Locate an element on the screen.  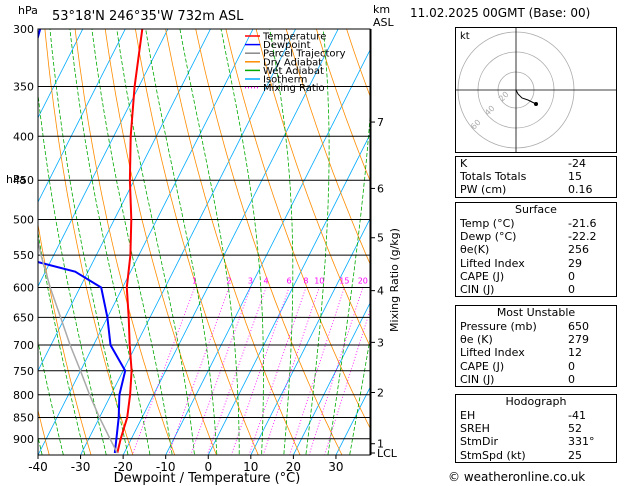
legend-label: Dewpoint is located at coordinates (287, 45).